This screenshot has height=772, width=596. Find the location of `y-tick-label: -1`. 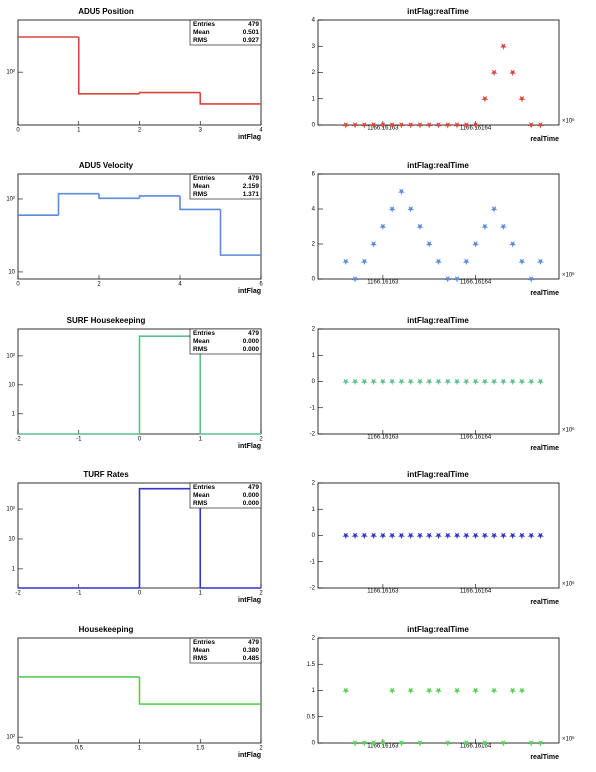

y-tick-label: -1 is located at coordinates (313, 408).